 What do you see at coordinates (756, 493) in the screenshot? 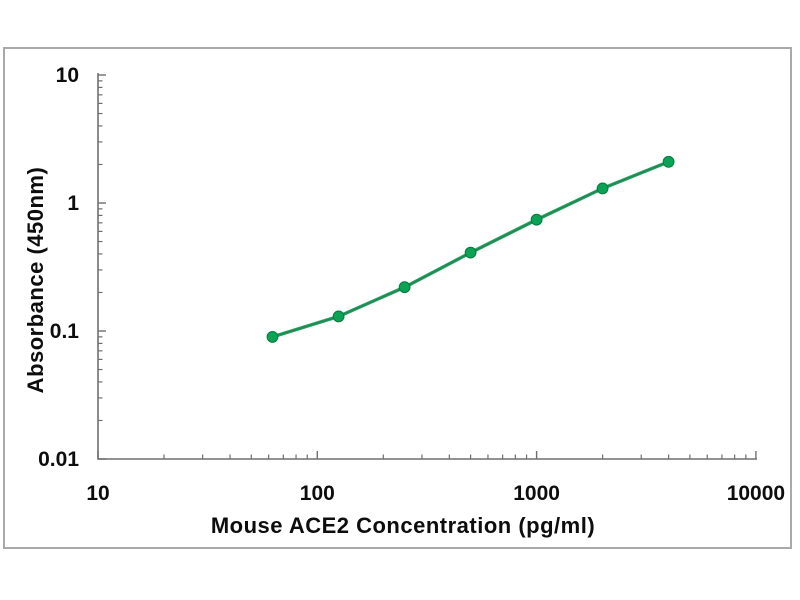
I see `x-tick-label: 10000` at bounding box center [756, 493].